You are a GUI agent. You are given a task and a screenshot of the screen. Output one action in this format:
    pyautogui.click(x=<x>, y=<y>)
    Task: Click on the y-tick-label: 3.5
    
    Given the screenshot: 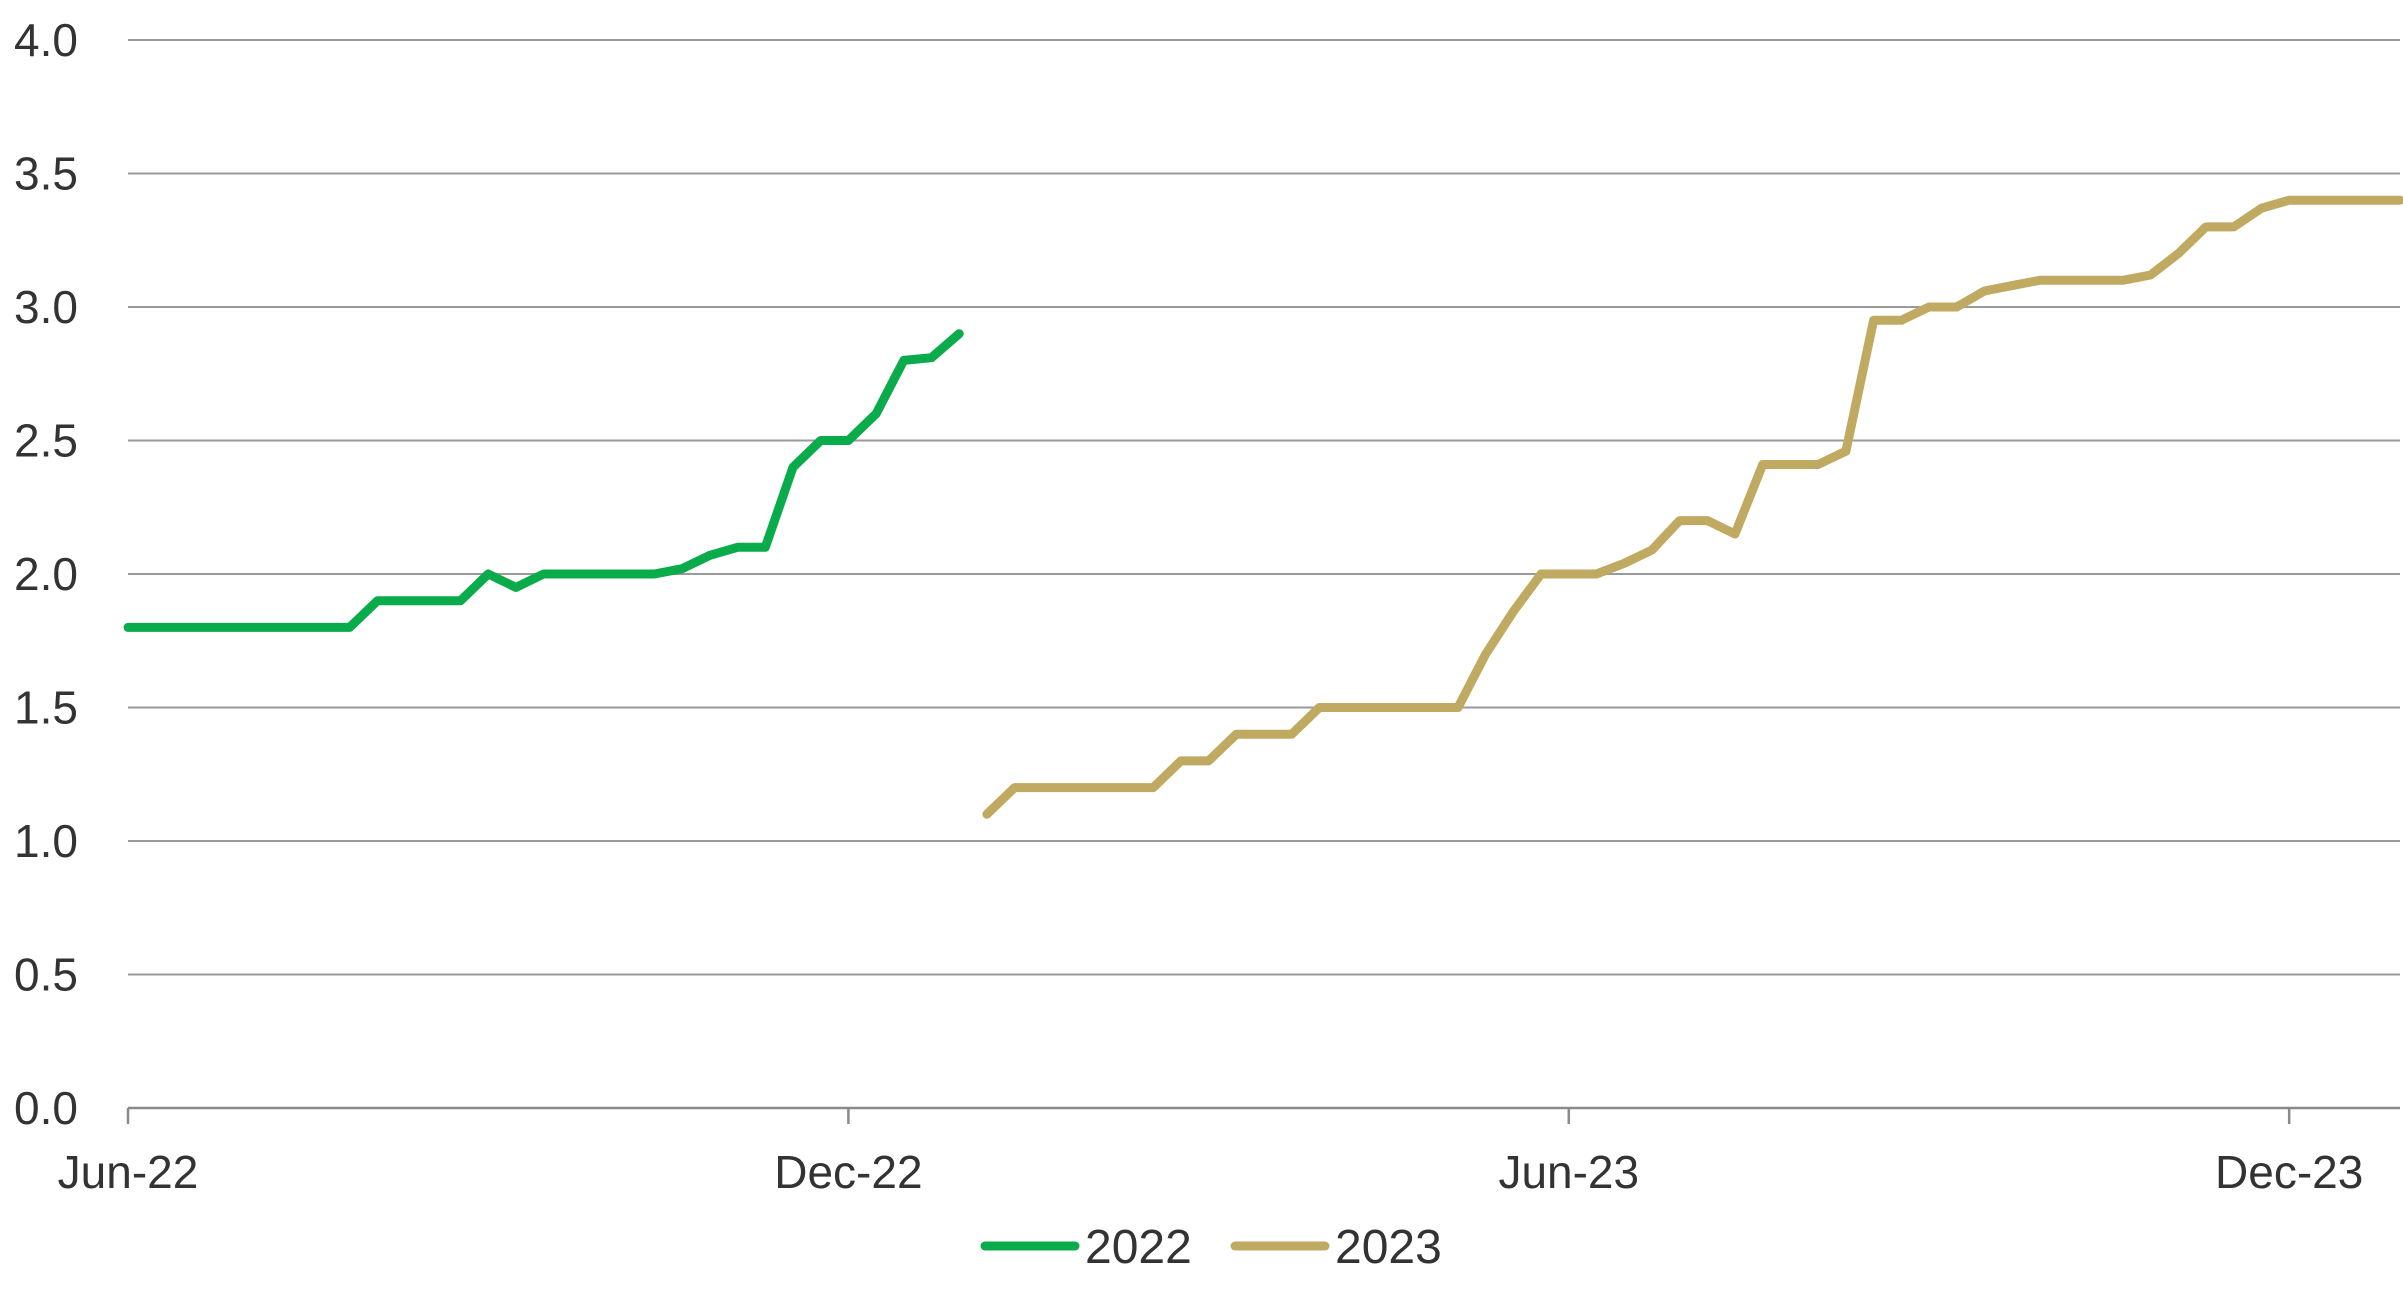 What is the action you would take?
    pyautogui.click(x=46, y=174)
    